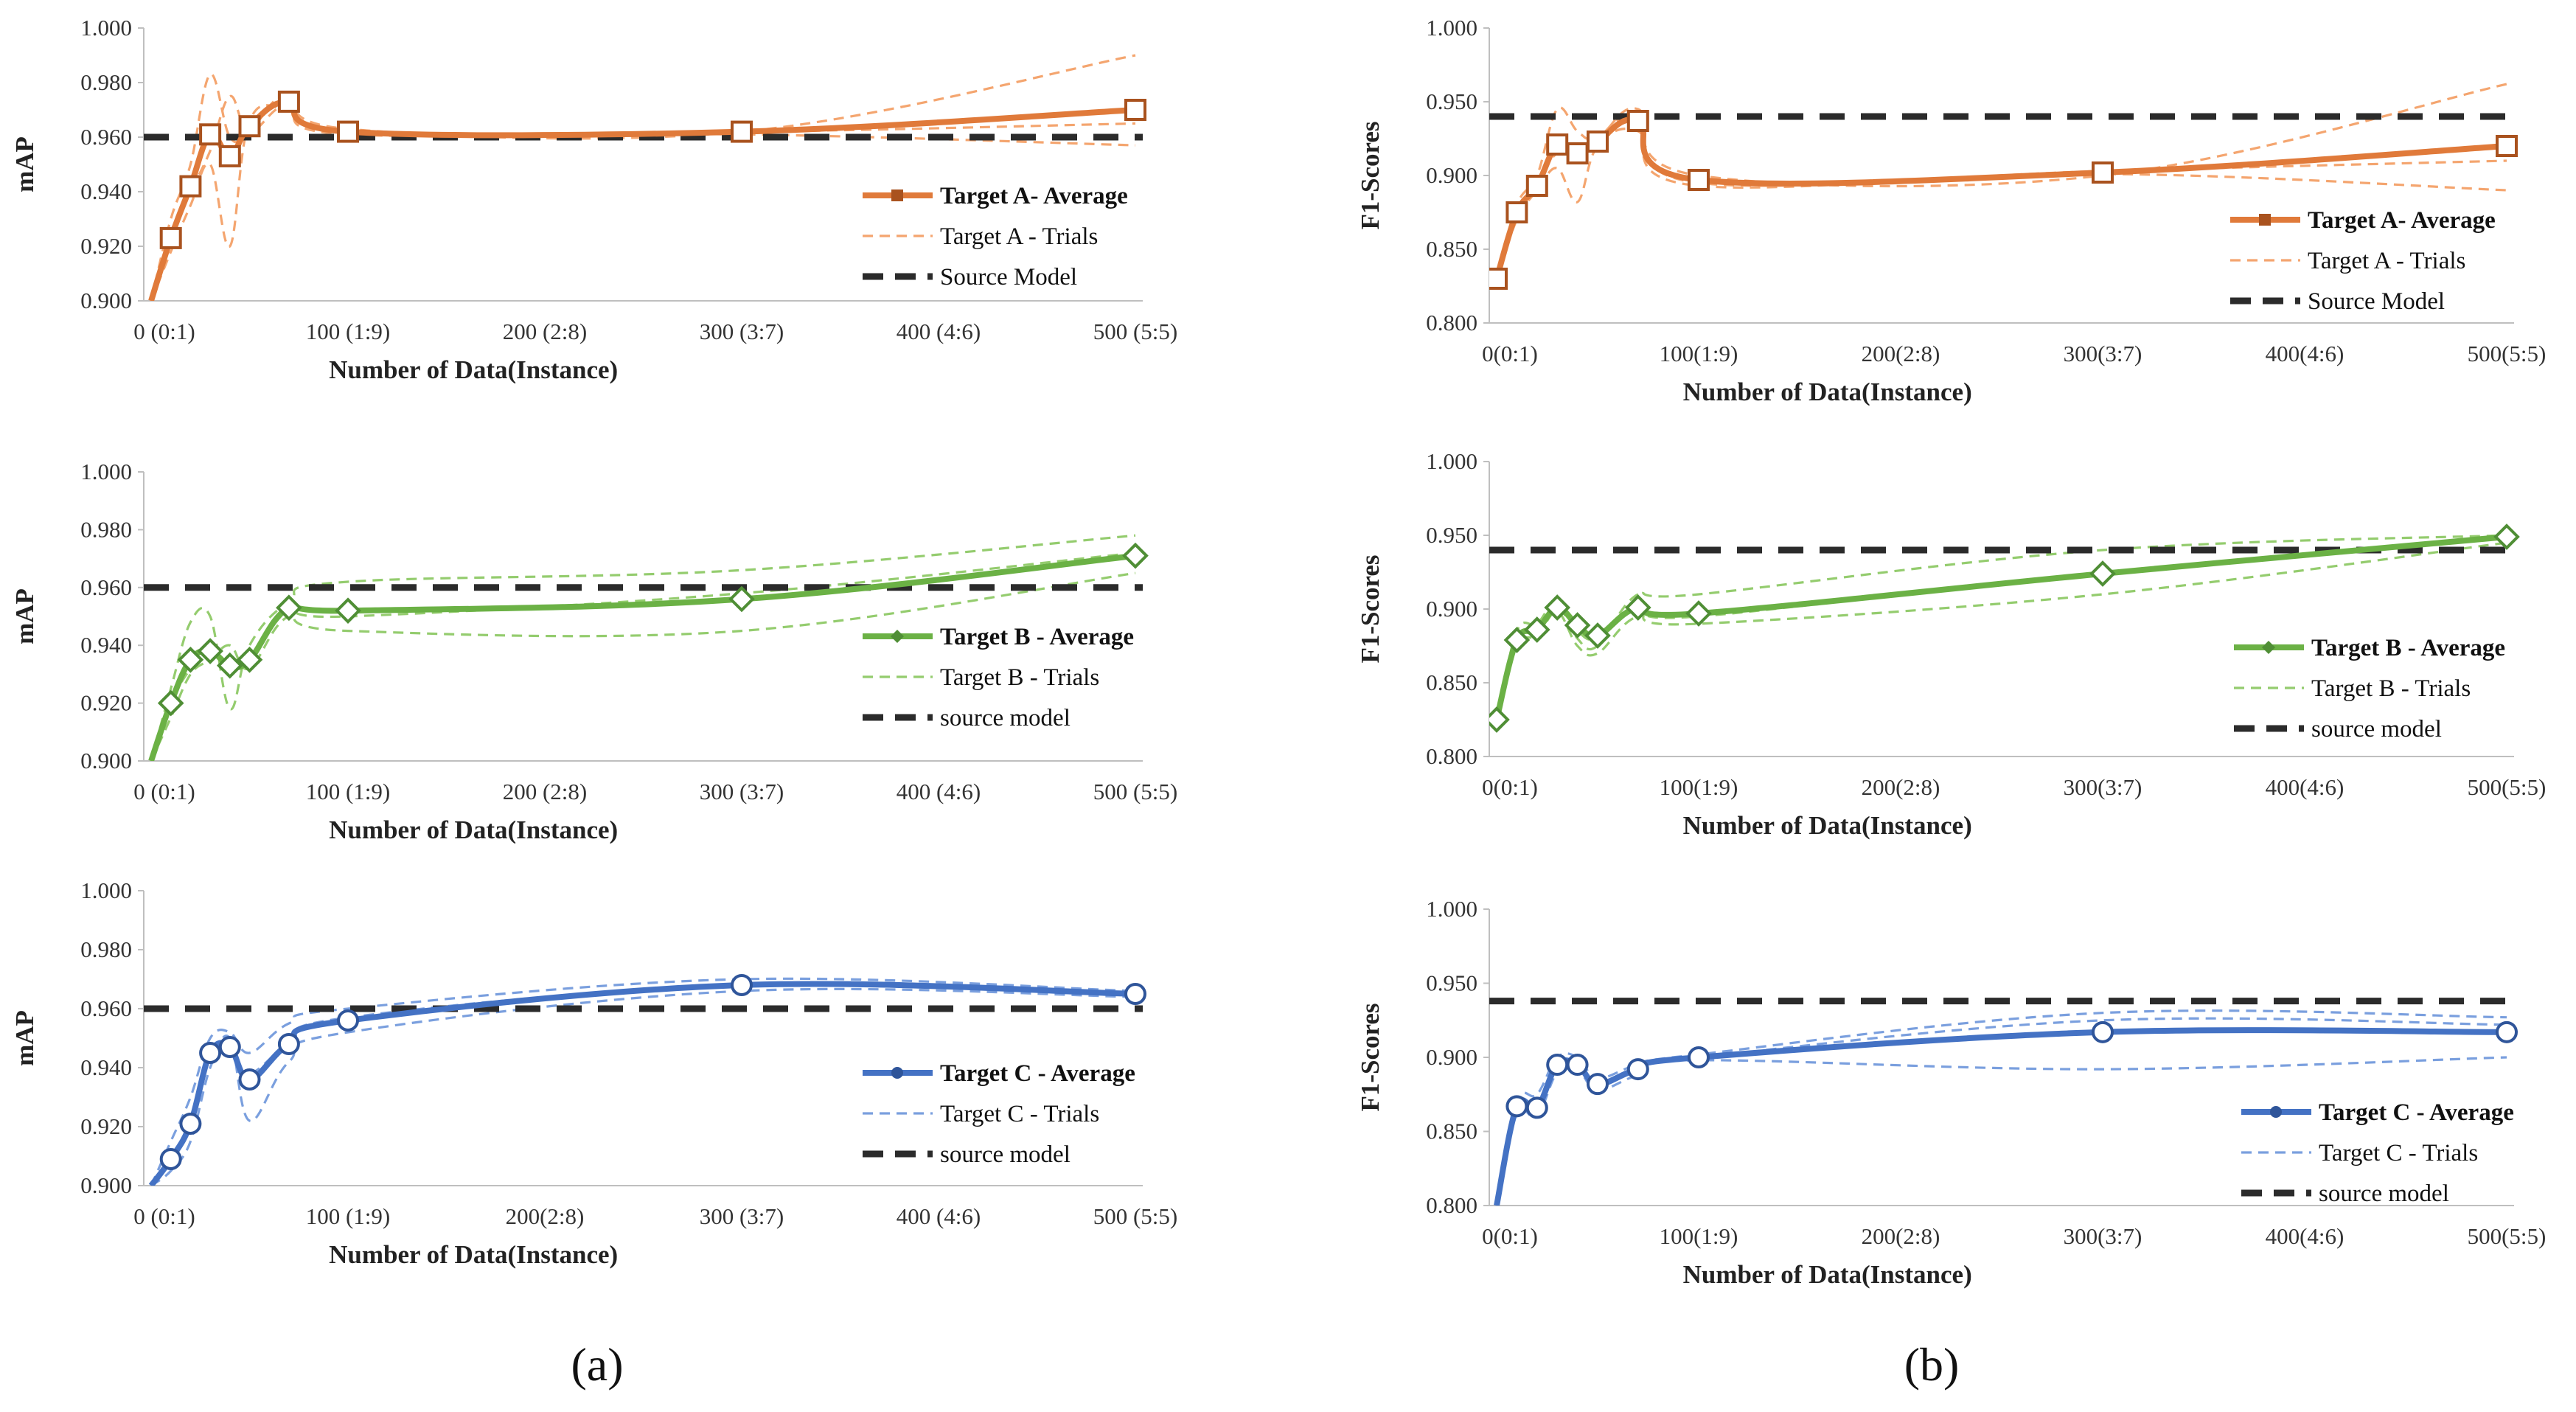 Image resolution: width=2576 pixels, height=1412 pixels. Describe the element at coordinates (2386, 261) in the screenshot. I see `legend-entry-label: Target A - Trials` at that location.